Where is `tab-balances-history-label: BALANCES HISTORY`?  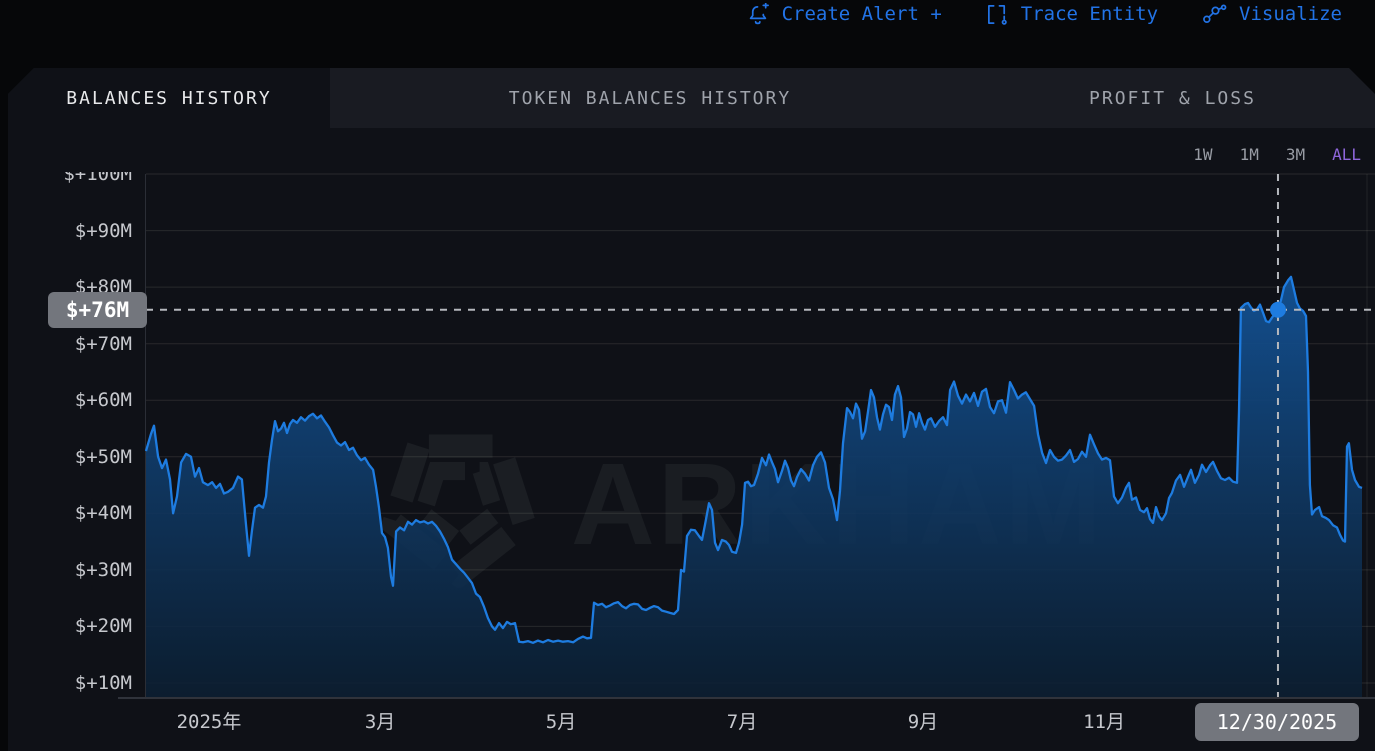
tab-balances-history-label: BALANCES HISTORY is located at coordinates (169, 98).